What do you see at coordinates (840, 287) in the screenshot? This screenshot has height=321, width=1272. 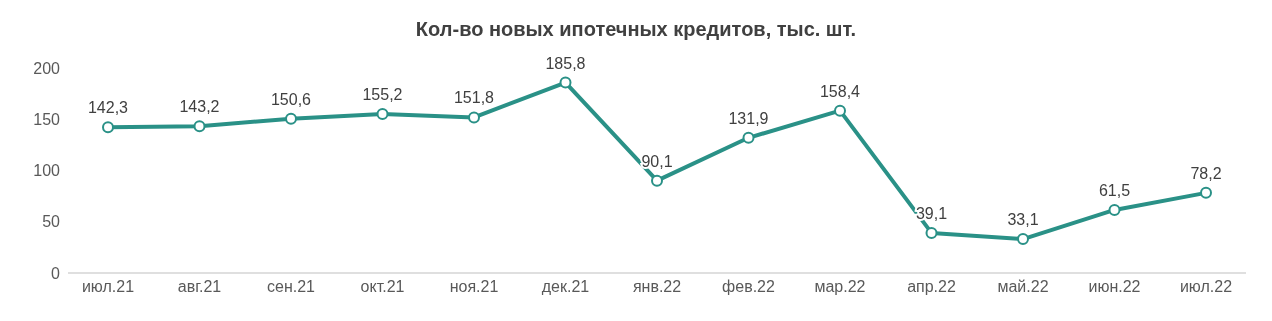 I see `x-tick-label: мар.22` at bounding box center [840, 287].